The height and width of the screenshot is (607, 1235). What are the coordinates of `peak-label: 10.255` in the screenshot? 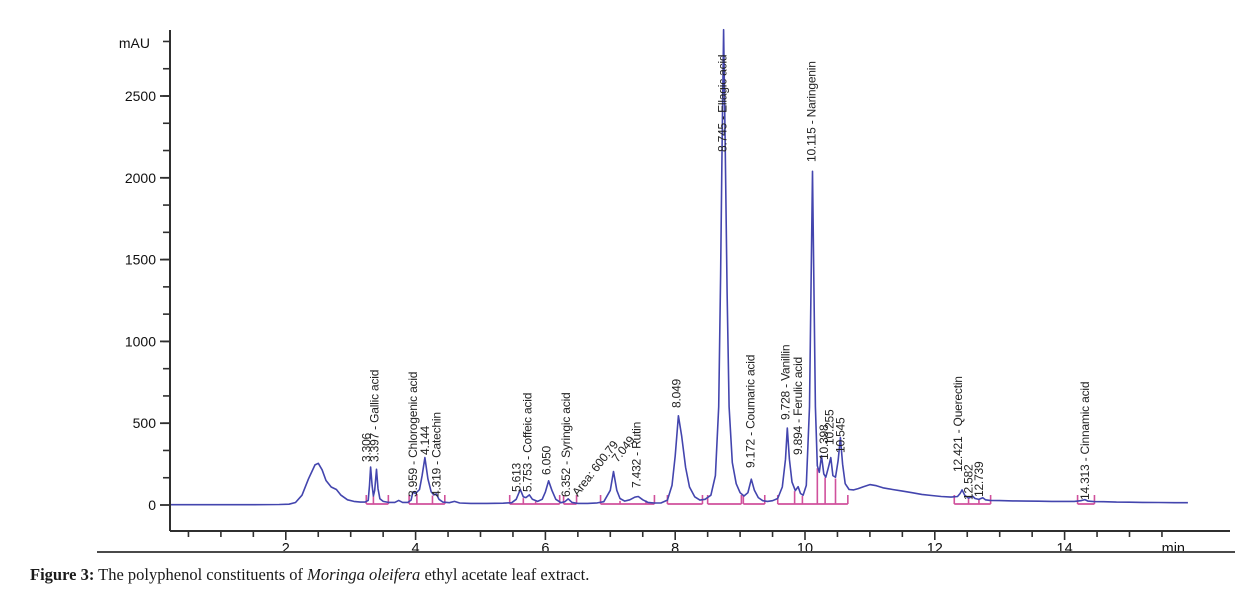 It's located at (830, 427).